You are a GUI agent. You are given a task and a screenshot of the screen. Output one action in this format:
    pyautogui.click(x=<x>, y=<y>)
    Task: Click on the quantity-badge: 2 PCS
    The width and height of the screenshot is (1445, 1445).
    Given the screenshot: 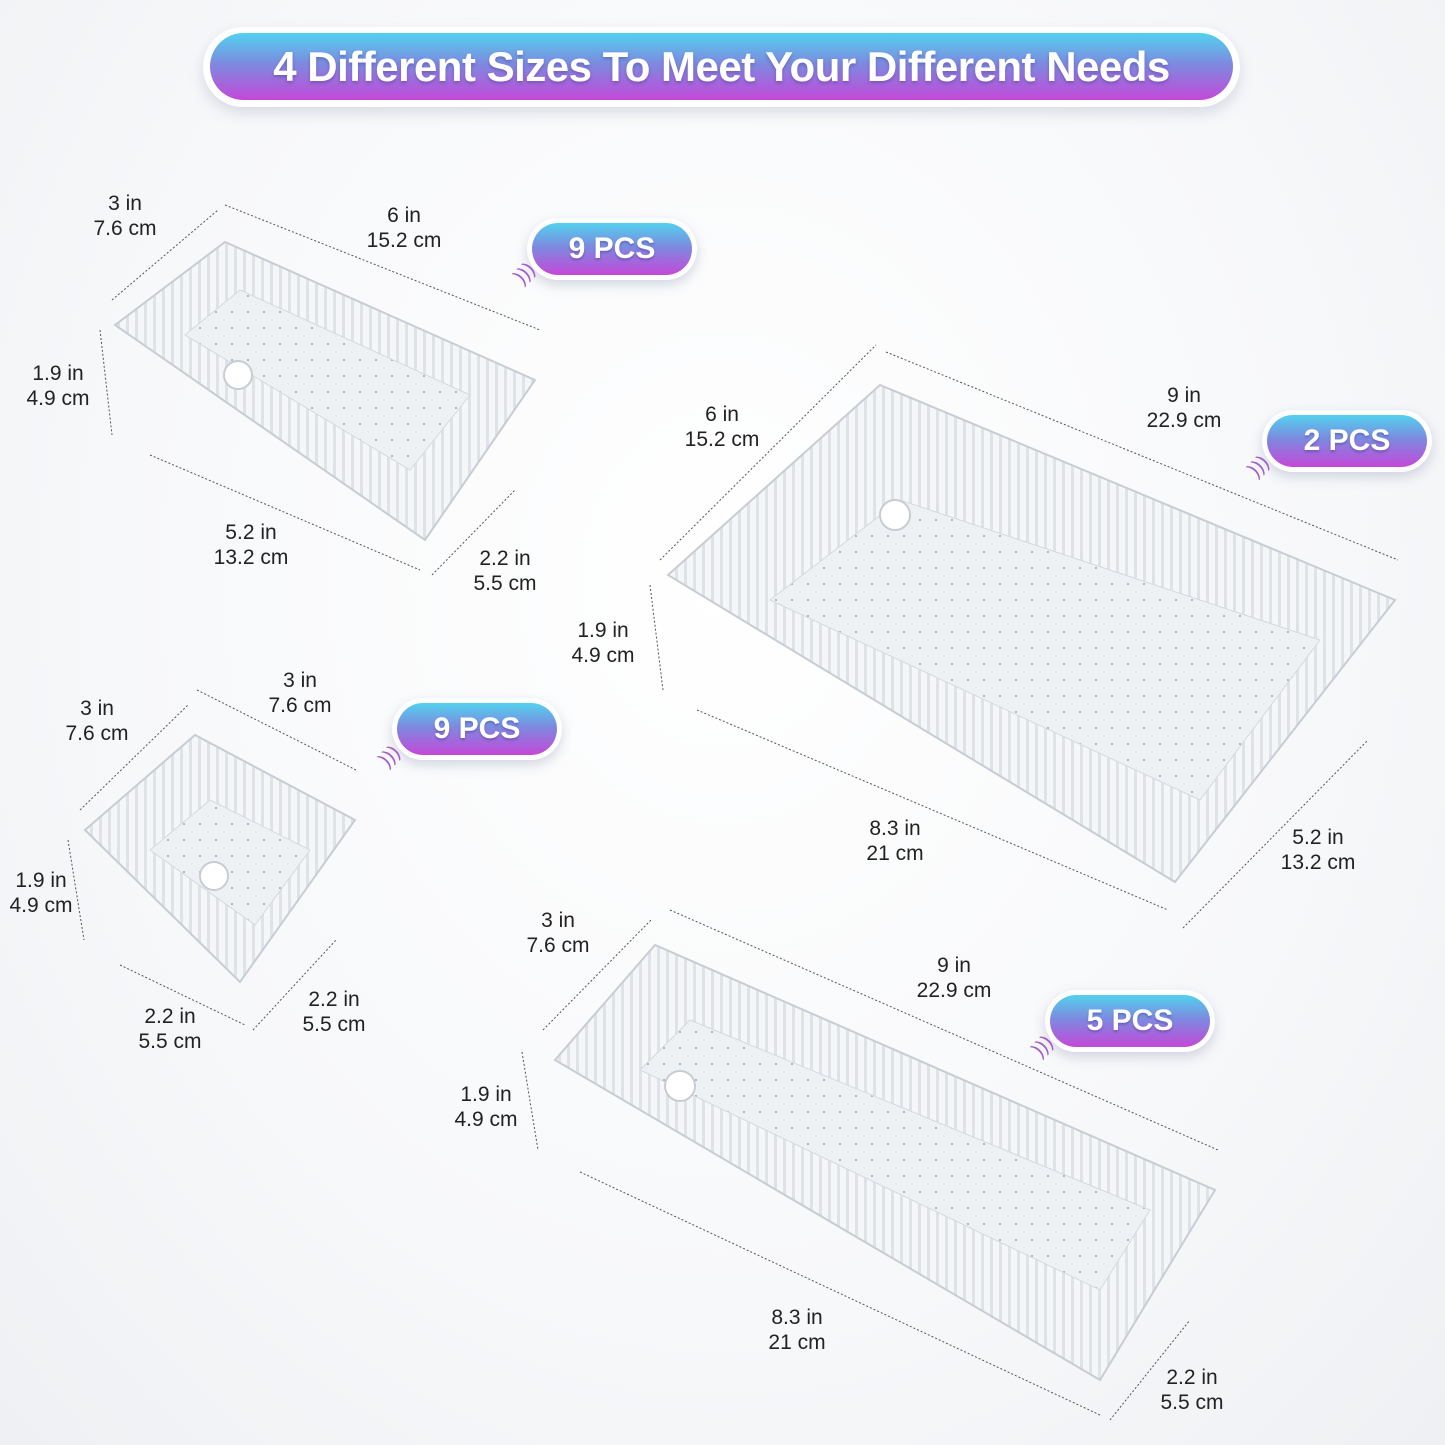 What is the action you would take?
    pyautogui.click(x=1347, y=441)
    